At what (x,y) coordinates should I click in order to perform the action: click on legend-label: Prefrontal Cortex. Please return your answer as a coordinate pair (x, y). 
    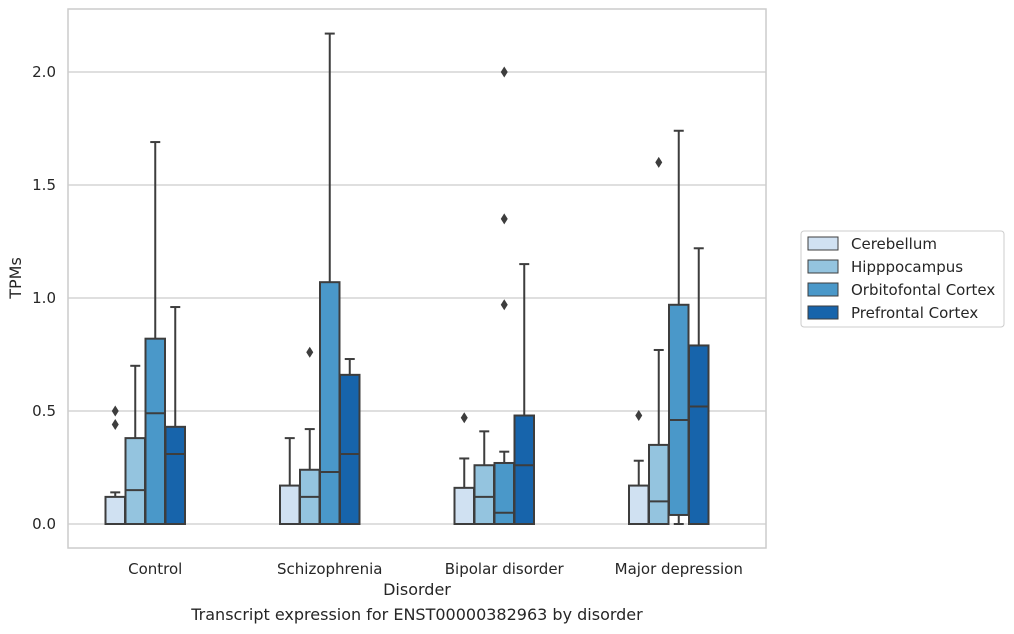
    Looking at the image, I should click on (914, 313).